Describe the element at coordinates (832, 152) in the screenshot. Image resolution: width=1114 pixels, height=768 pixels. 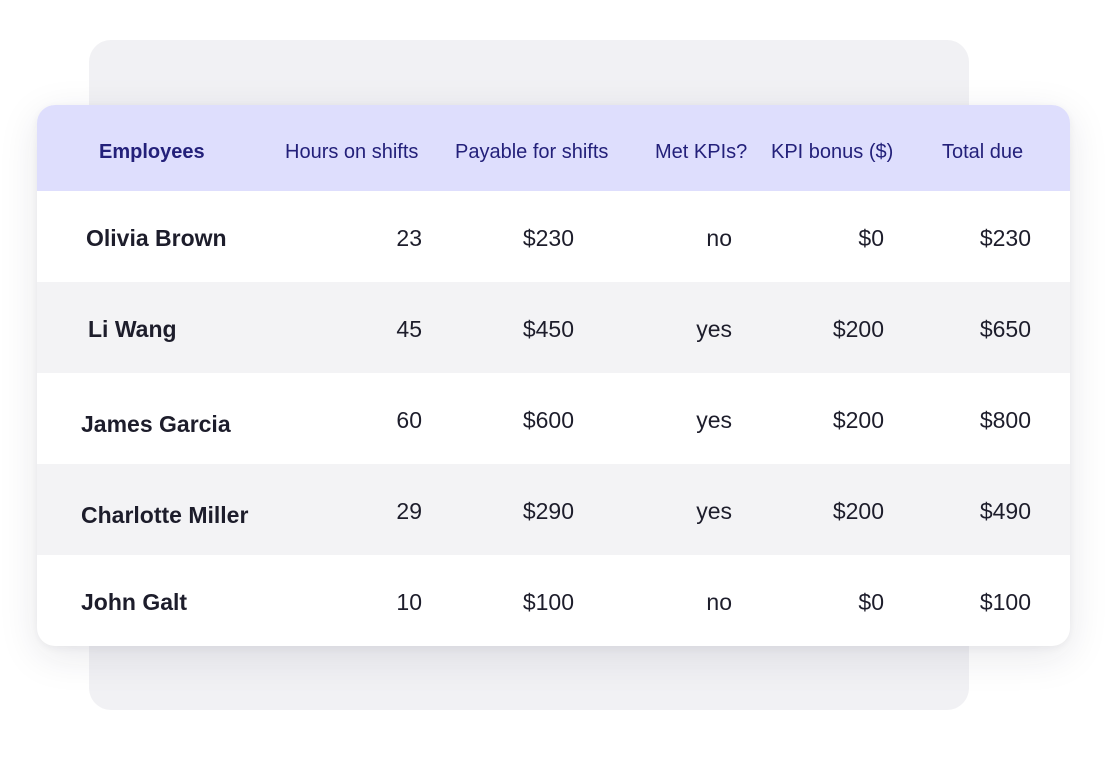
I see `header-kpi-bonus: KPI bonus ($)` at that location.